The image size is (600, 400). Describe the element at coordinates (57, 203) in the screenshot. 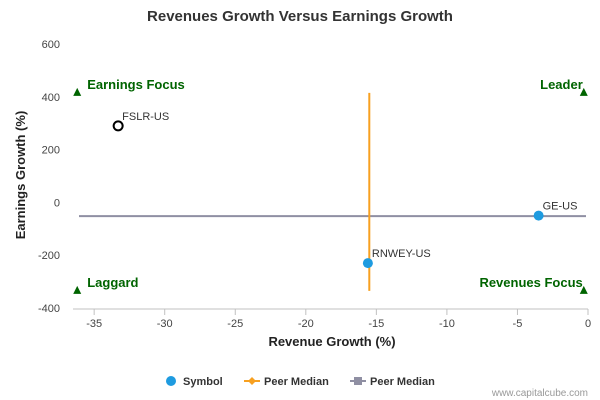

I see `y-tick-label: 0` at that location.